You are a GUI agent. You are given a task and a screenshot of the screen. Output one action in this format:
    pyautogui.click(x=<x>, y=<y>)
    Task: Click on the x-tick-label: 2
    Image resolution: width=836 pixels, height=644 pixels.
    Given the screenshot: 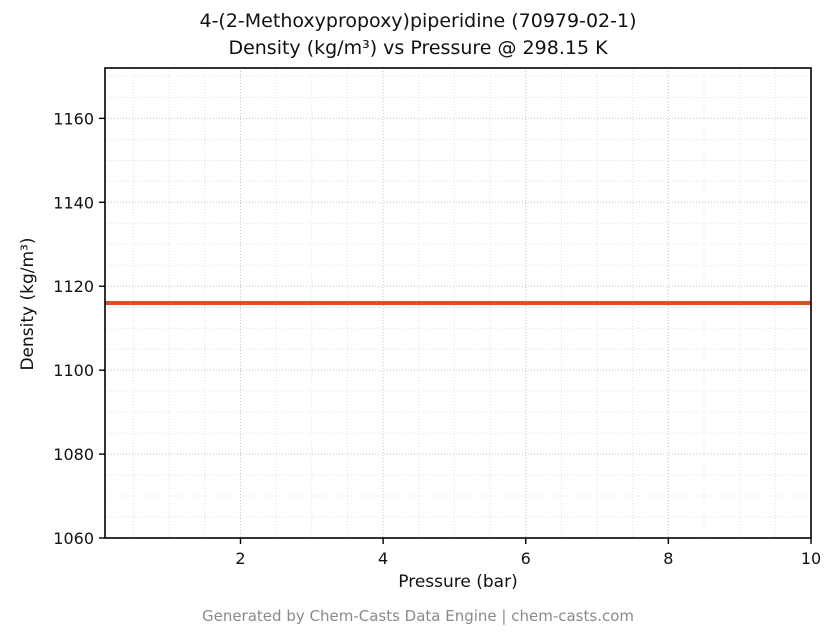 What is the action you would take?
    pyautogui.click(x=240, y=558)
    